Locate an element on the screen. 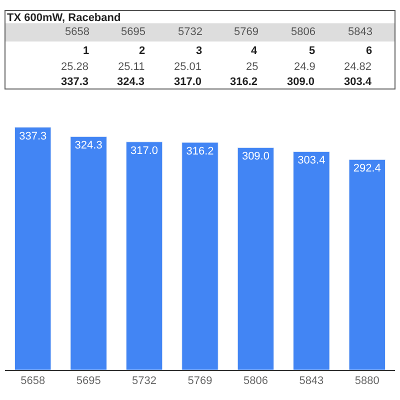 The width and height of the screenshot is (400, 400). text: 2 is located at coordinates (142, 51).